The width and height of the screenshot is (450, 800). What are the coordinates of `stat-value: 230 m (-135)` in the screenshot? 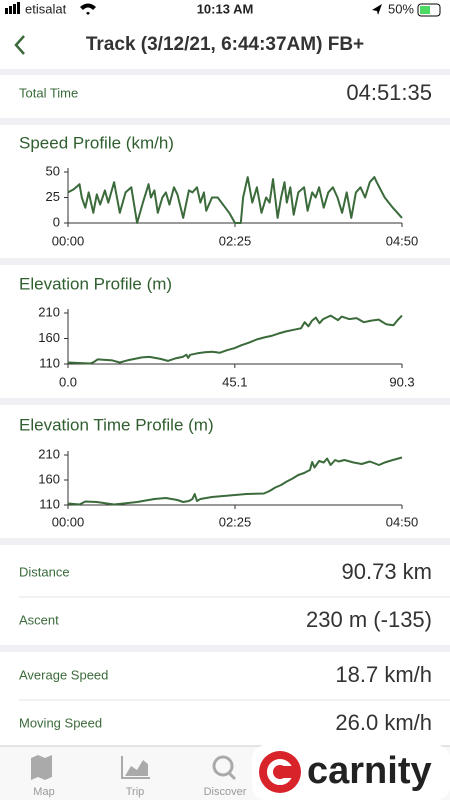 It's located at (369, 619).